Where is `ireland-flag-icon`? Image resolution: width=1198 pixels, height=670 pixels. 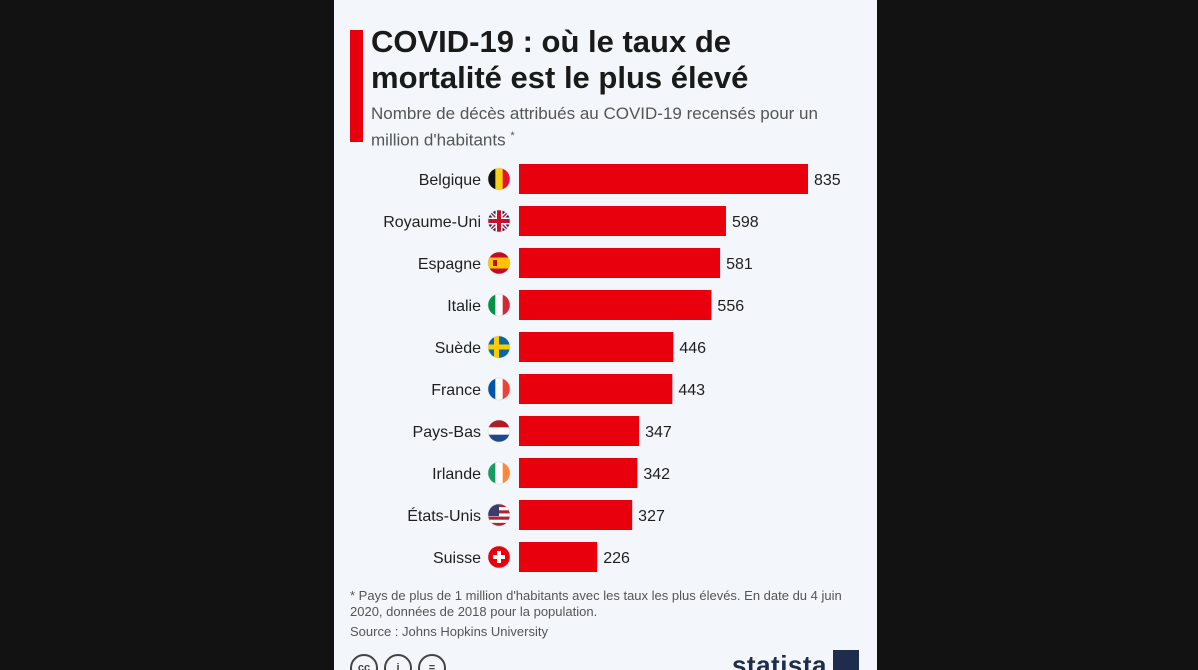
ireland-flag-icon is located at coordinates (499, 473).